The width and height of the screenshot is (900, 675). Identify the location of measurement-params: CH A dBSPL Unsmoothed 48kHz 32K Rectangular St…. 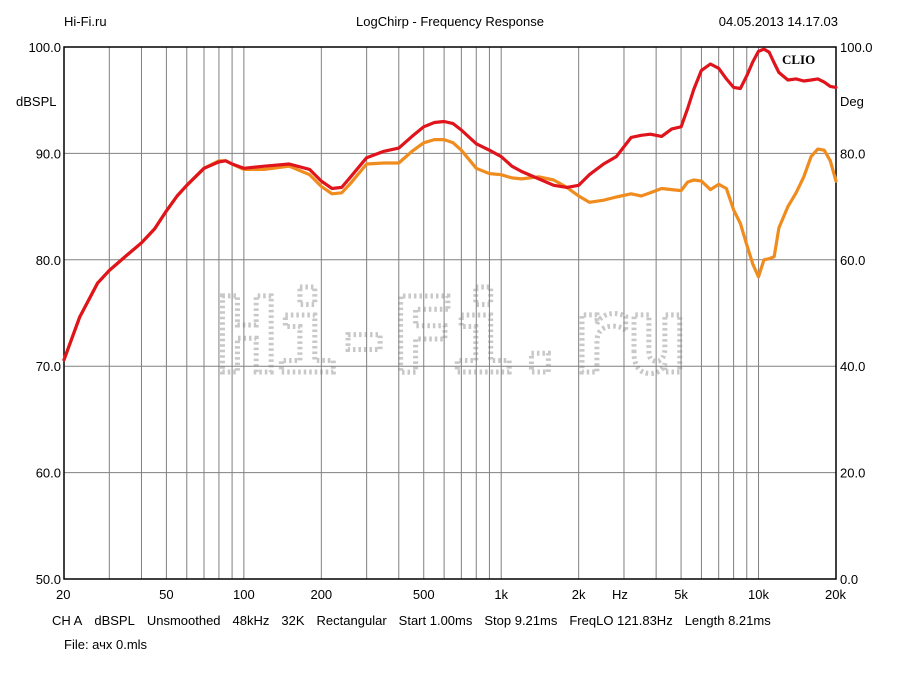
(417, 620).